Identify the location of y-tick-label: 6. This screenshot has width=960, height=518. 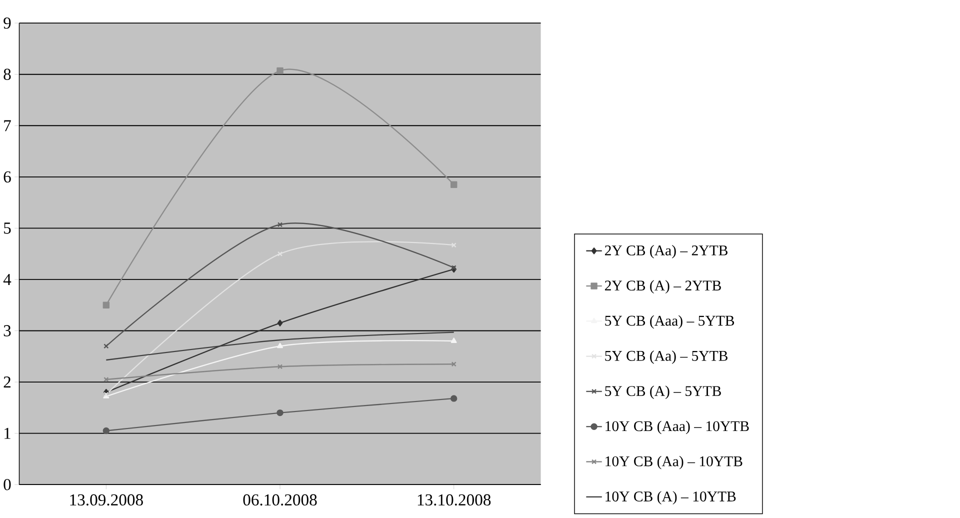
(7, 177).